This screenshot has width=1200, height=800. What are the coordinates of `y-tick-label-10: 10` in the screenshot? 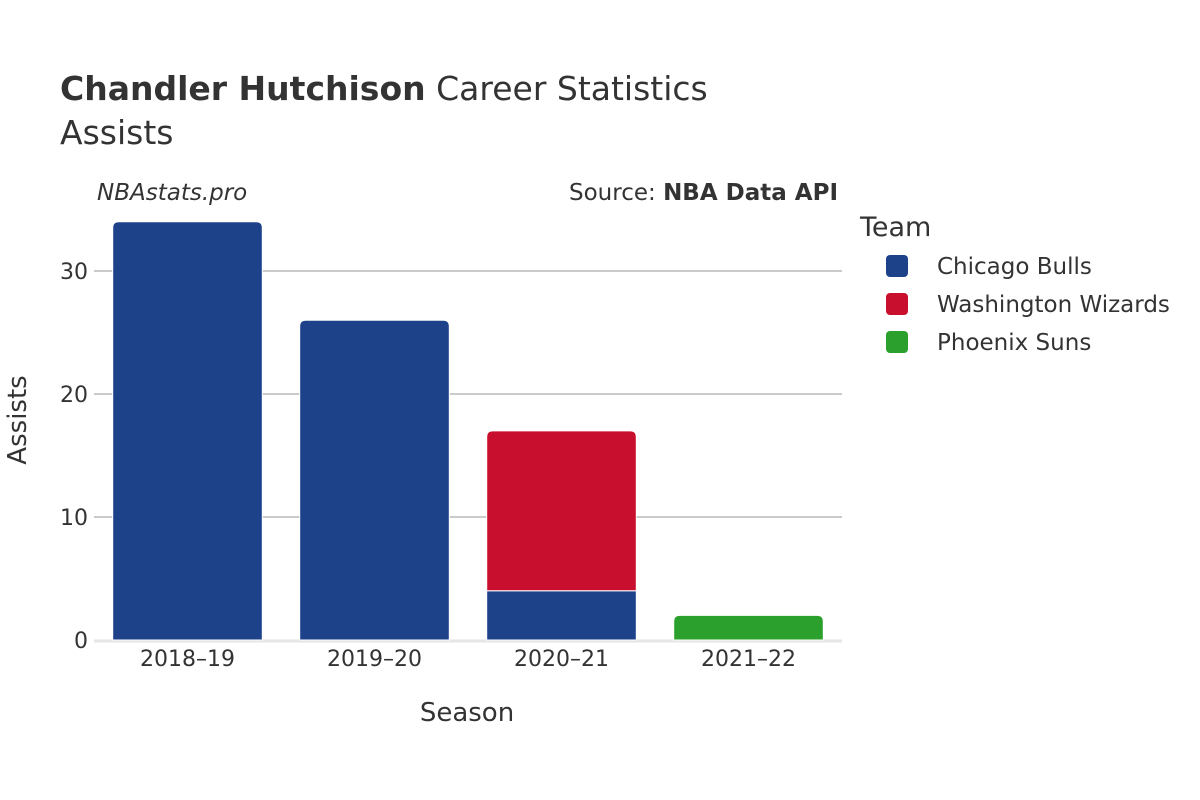 It's located at (74, 518).